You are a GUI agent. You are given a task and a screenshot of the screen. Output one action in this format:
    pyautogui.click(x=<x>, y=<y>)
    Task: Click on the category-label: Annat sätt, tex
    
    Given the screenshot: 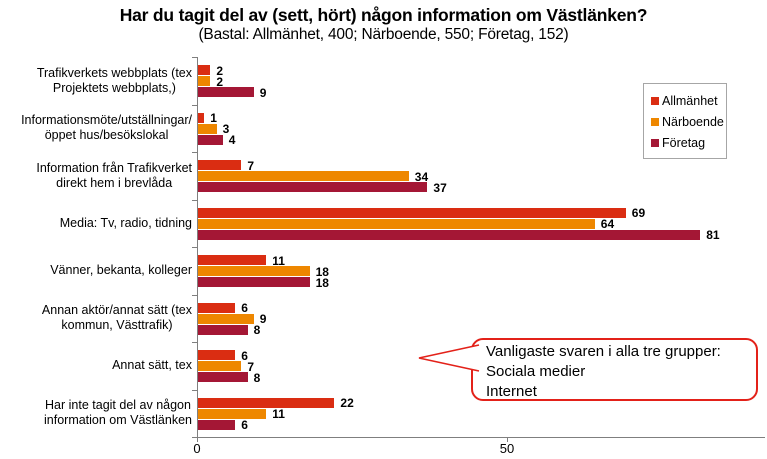 What is the action you would take?
    pyautogui.click(x=98, y=366)
    